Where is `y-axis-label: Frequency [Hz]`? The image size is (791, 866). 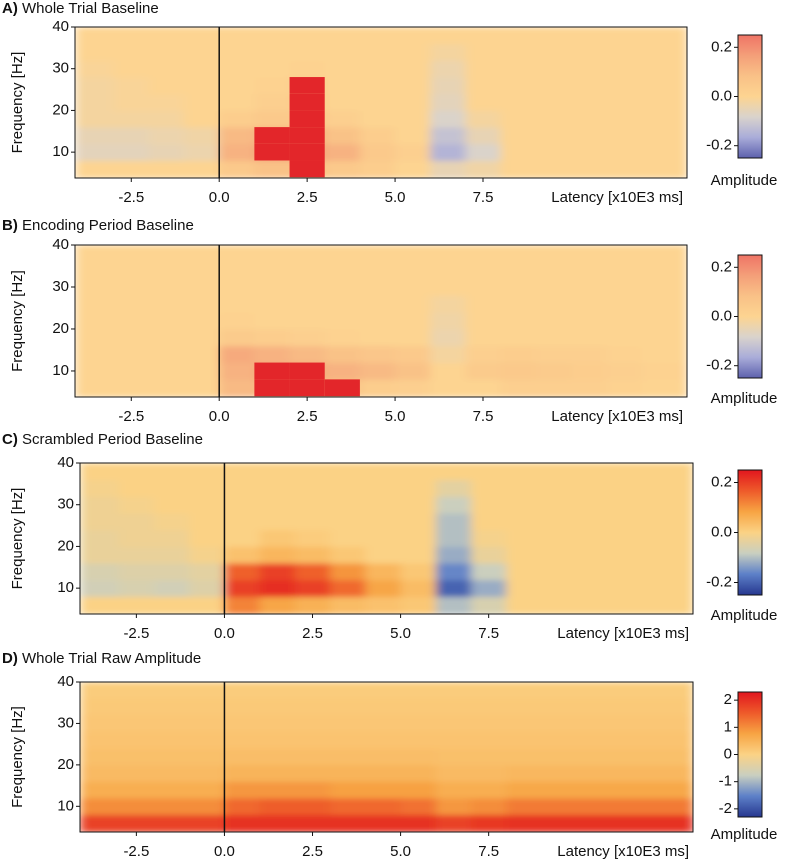
y-axis-label: Frequency [Hz] is located at coordinates (17, 321).